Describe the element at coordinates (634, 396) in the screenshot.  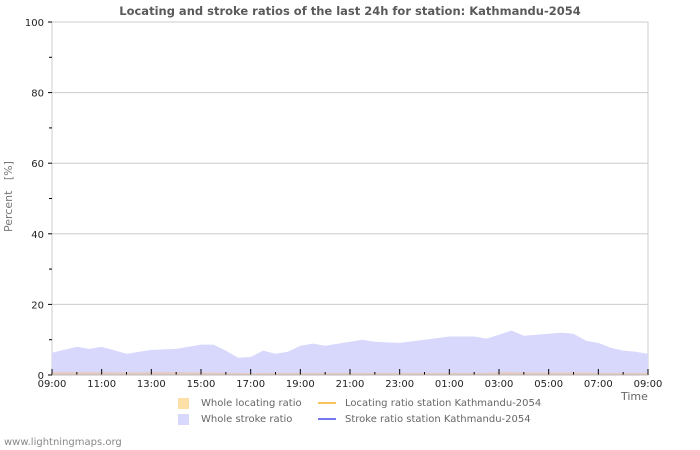
I see `x-axis-label: Time` at that location.